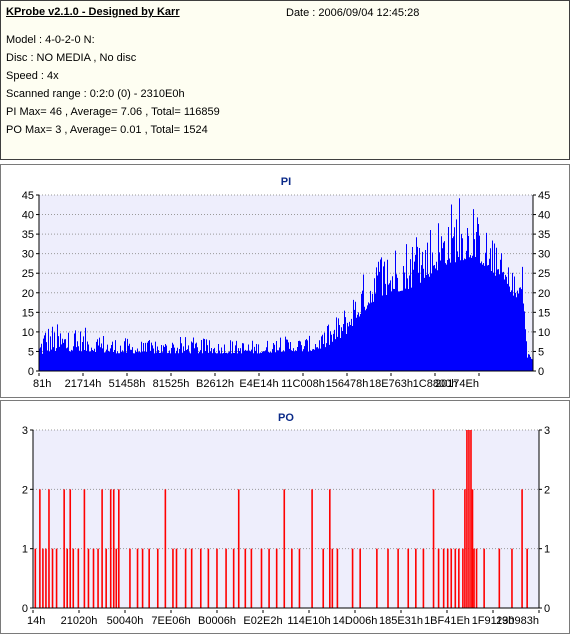 This screenshot has height=636, width=572. Describe the element at coordinates (457, 384) in the screenshot. I see `pi-xtick-label: 20174Eh` at that location.